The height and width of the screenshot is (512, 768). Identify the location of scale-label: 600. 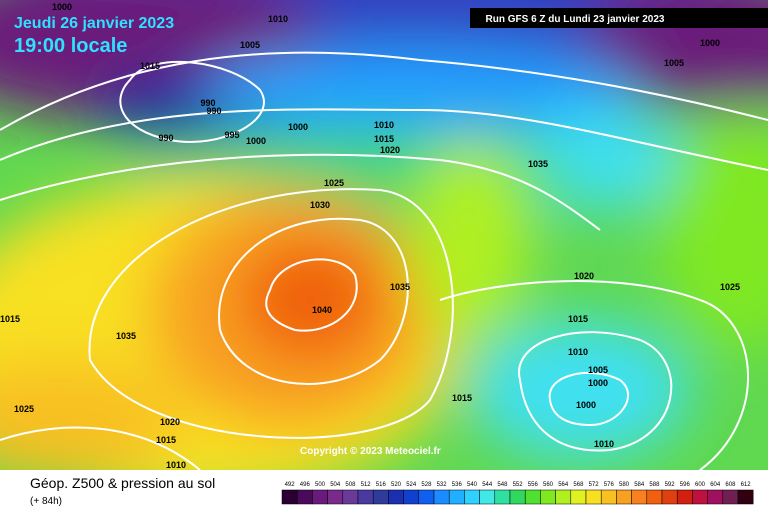
(700, 485).